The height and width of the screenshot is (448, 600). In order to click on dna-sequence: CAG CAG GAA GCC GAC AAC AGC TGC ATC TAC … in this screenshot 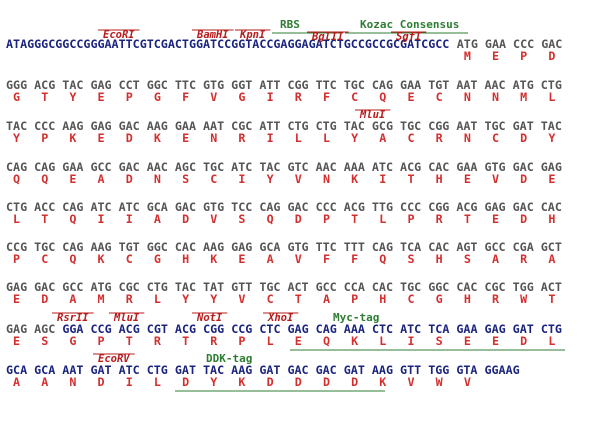, I will do `click(284, 167)`.